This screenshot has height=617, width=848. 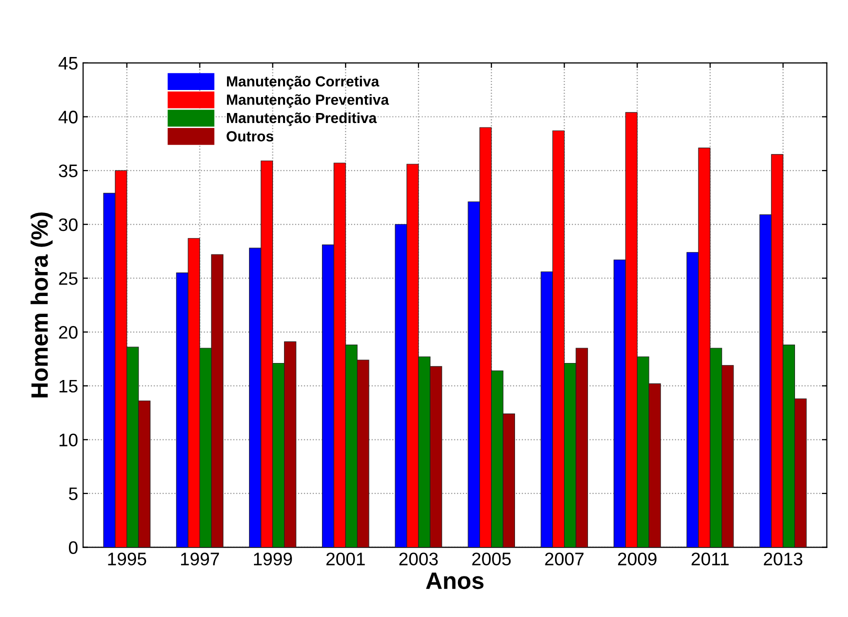 I want to click on y-tick-label: 40, so click(x=68, y=117).